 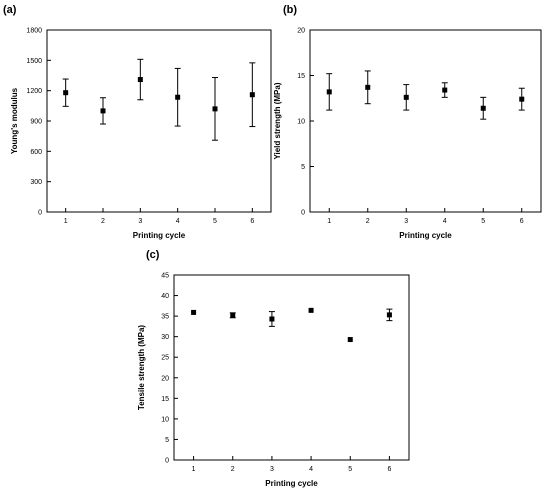 What do you see at coordinates (165, 276) in the screenshot?
I see `y-tick-label: 45` at bounding box center [165, 276].